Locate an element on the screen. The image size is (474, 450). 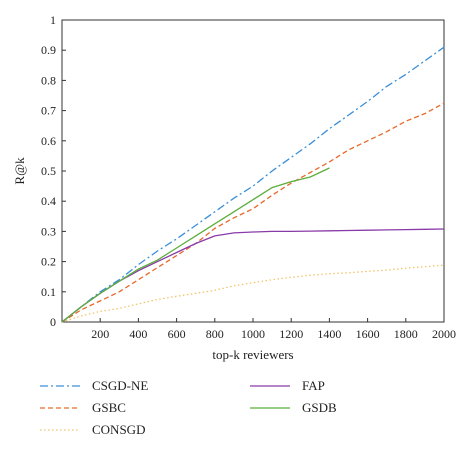
y-tick-label: 0.1 is located at coordinates (48, 292).